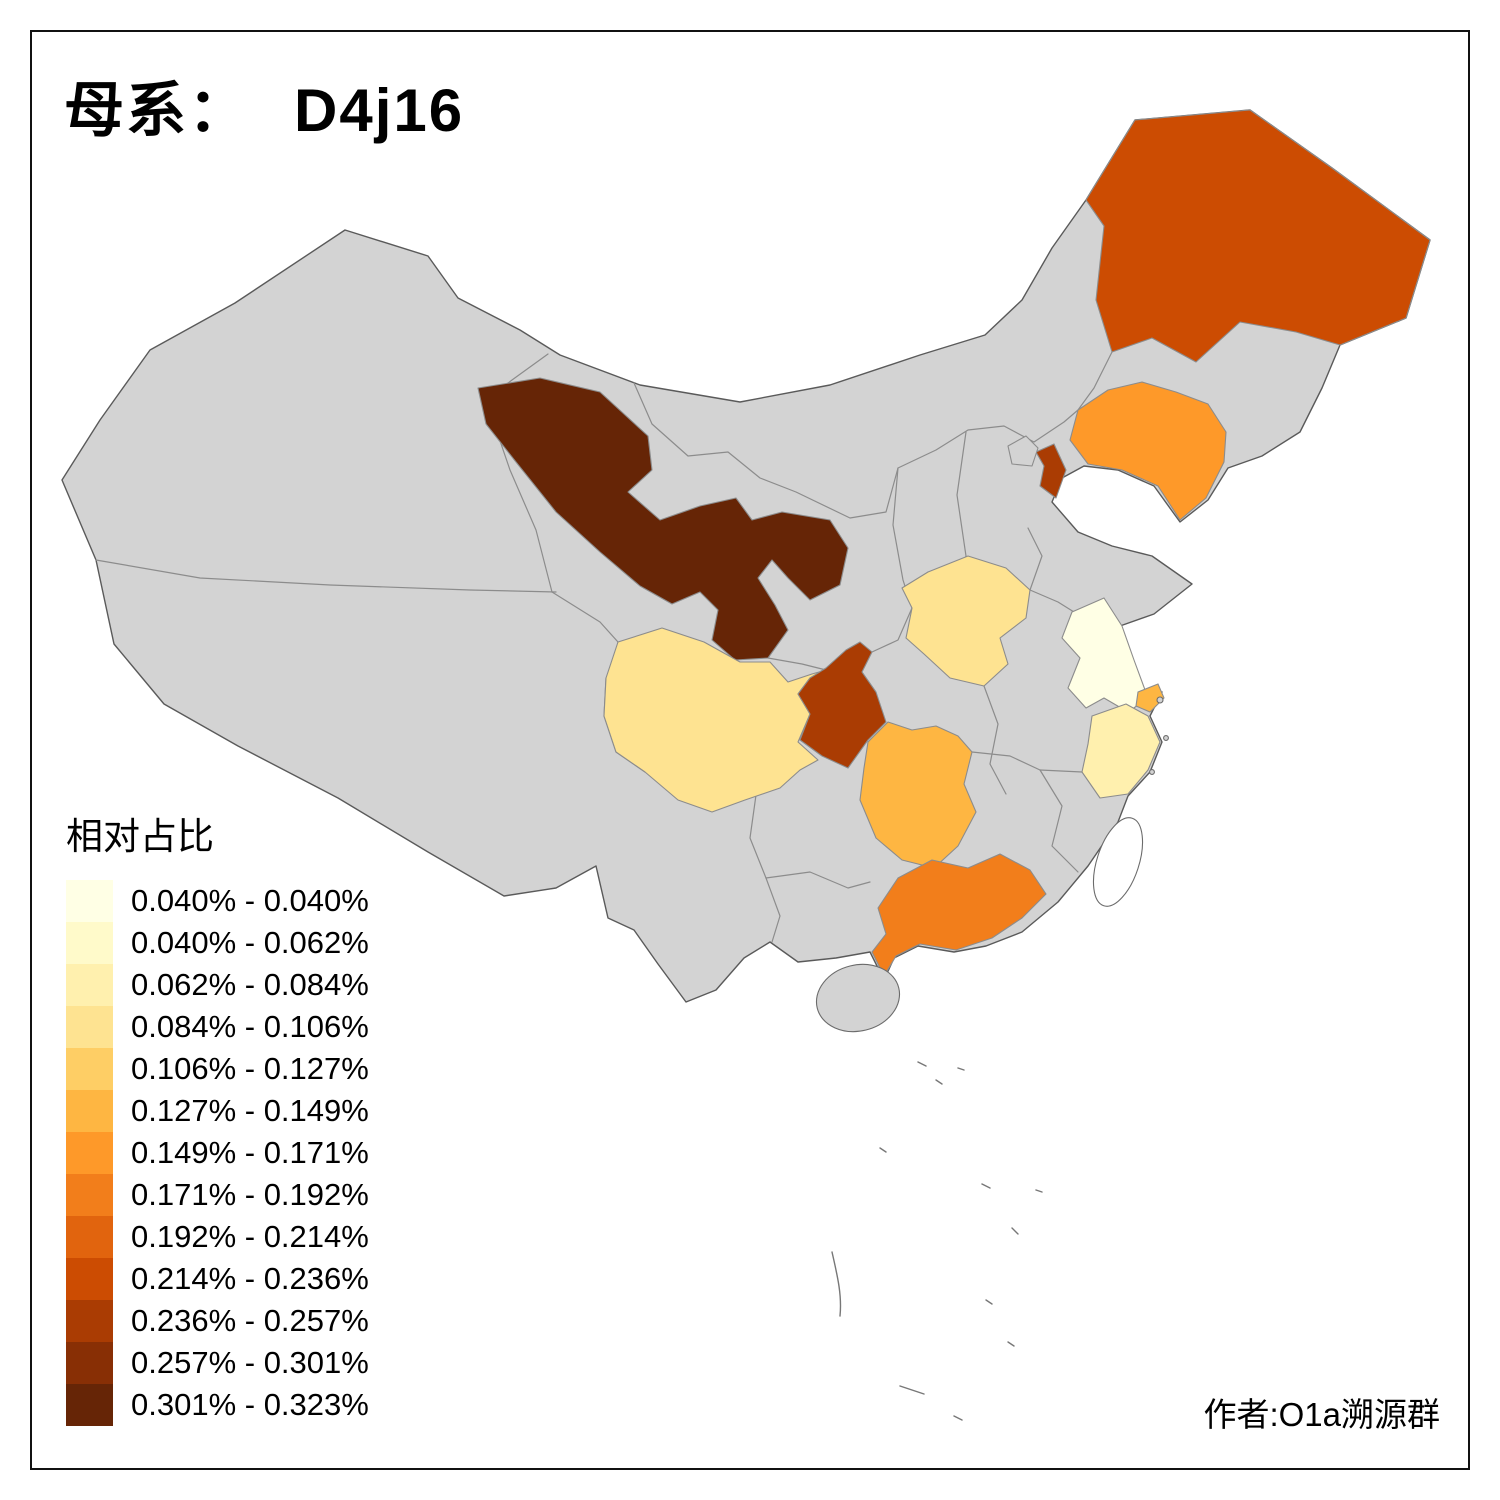 This screenshot has width=1500, height=1500. Describe the element at coordinates (1023, 451) in the screenshot. I see `province-beijing` at that location.